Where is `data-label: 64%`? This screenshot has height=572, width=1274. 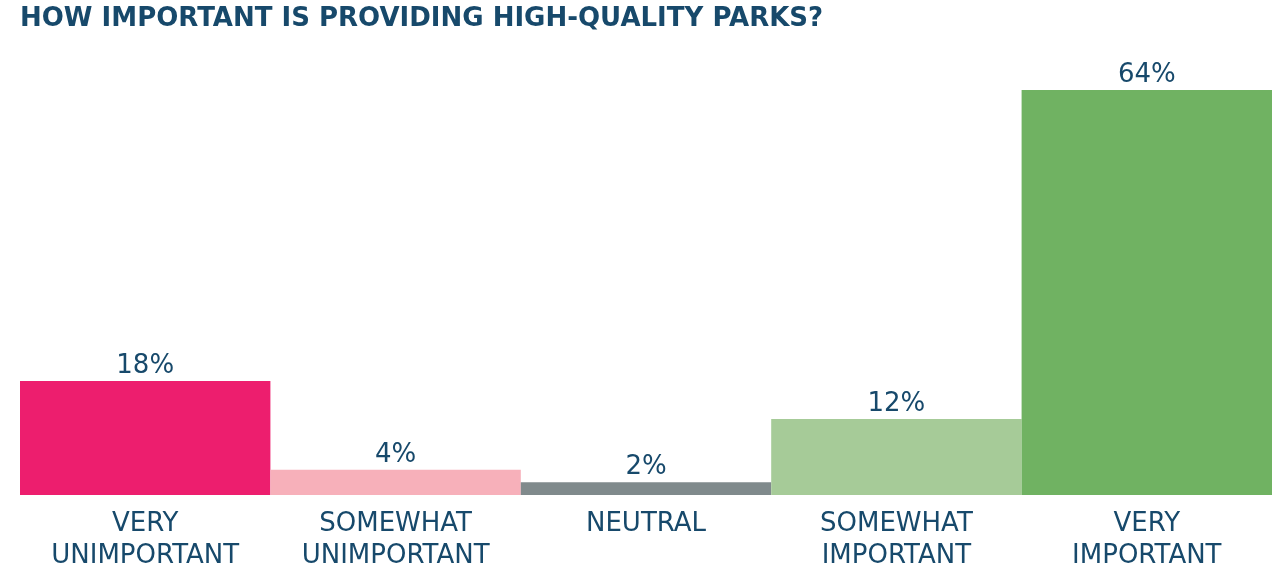 data-label: 64% is located at coordinates (1146, 73).